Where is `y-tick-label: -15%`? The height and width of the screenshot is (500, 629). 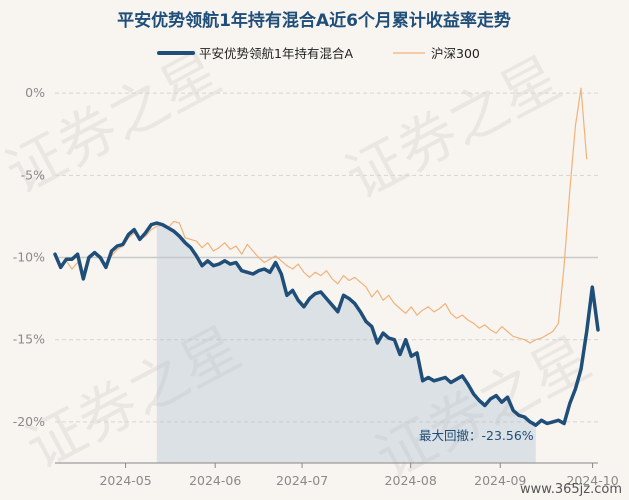 y-tick-label: -15% is located at coordinates (29, 339).